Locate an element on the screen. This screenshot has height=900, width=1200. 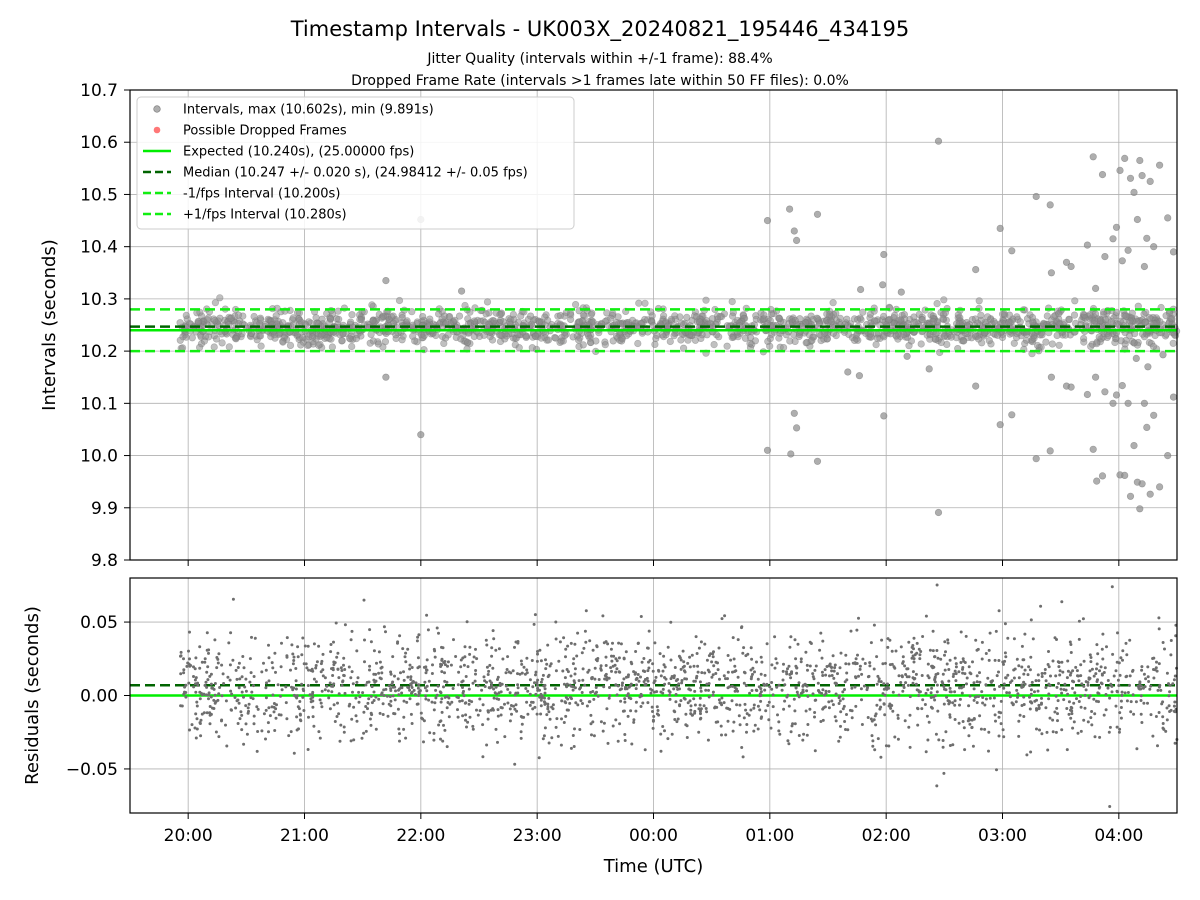
x-tick-label: 01:00 is located at coordinates (769, 836).